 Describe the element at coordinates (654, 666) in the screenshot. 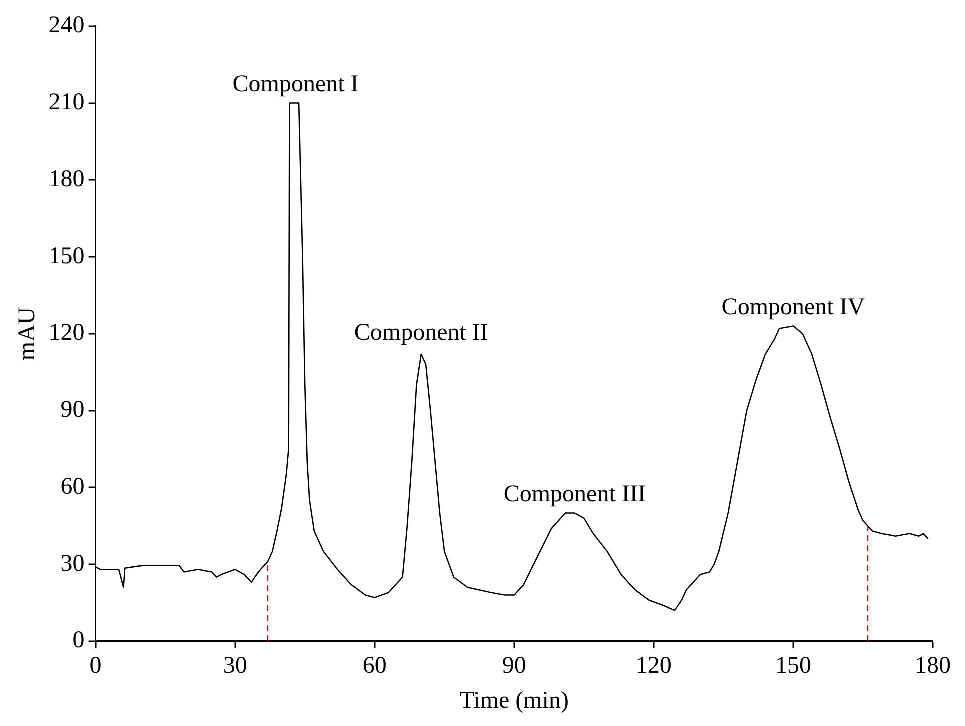

I see `x-tick-label: 120` at that location.